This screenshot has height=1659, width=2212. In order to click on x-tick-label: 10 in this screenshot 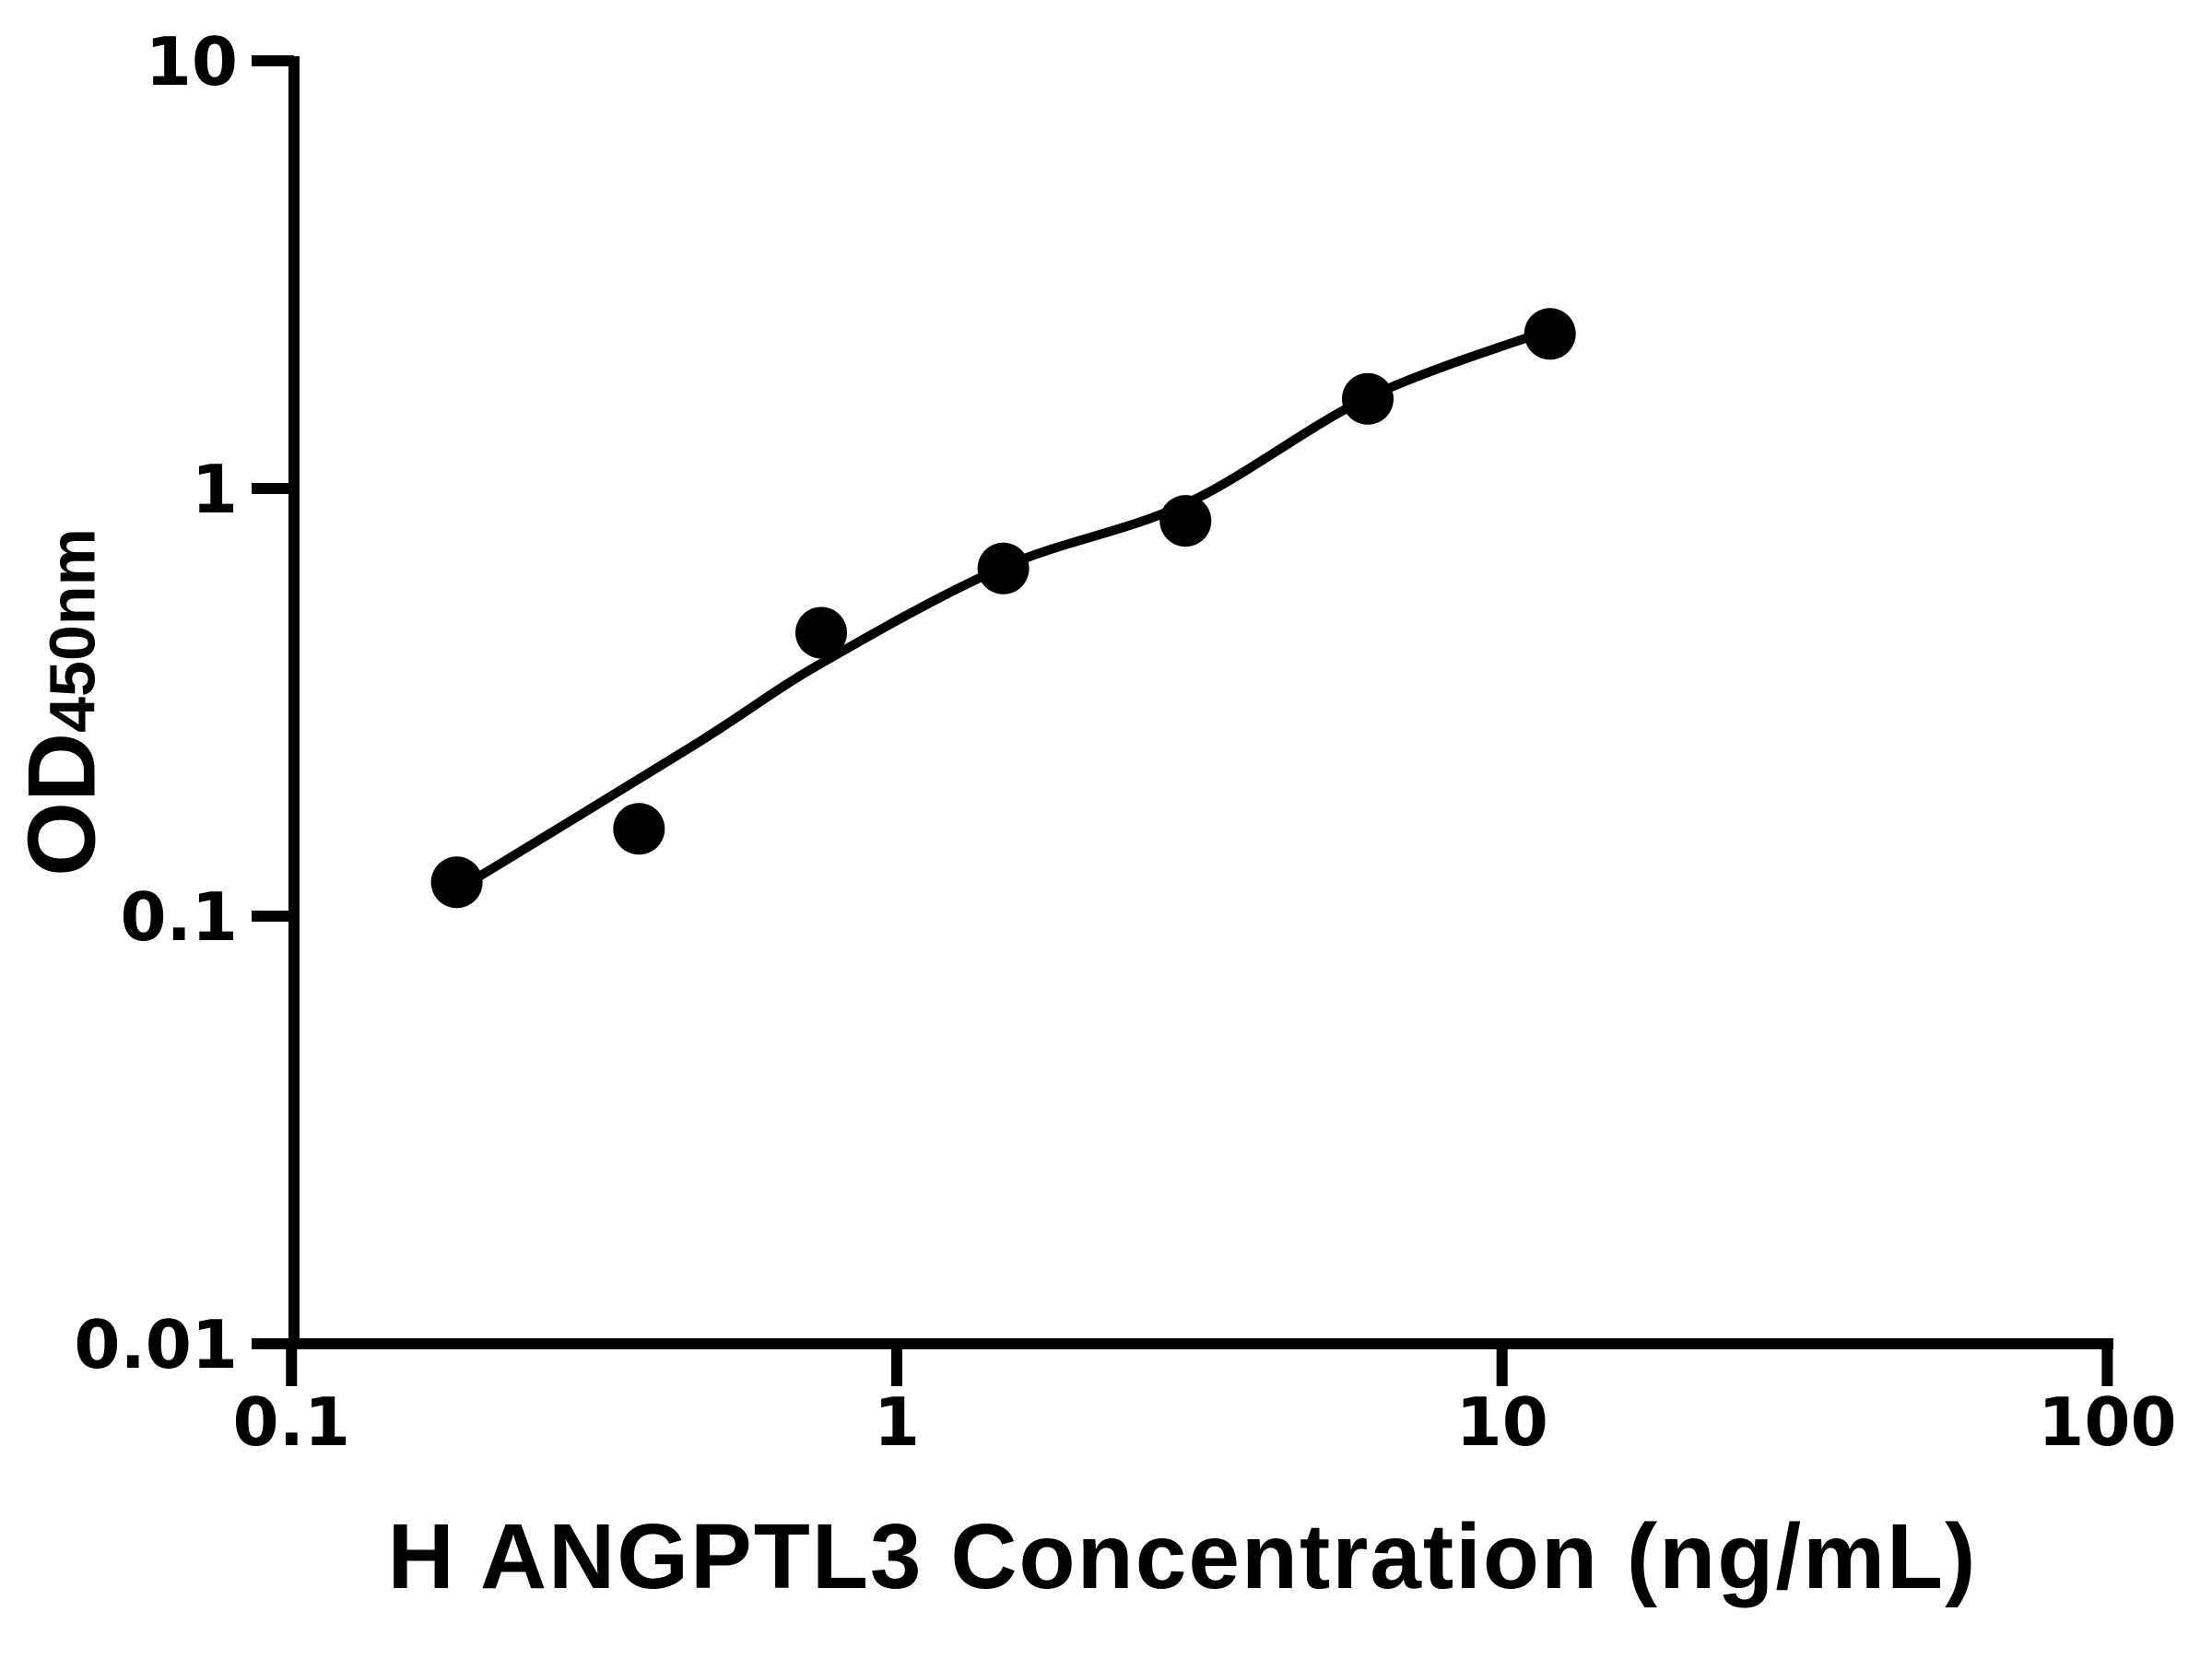, I will do `click(1502, 1422)`.